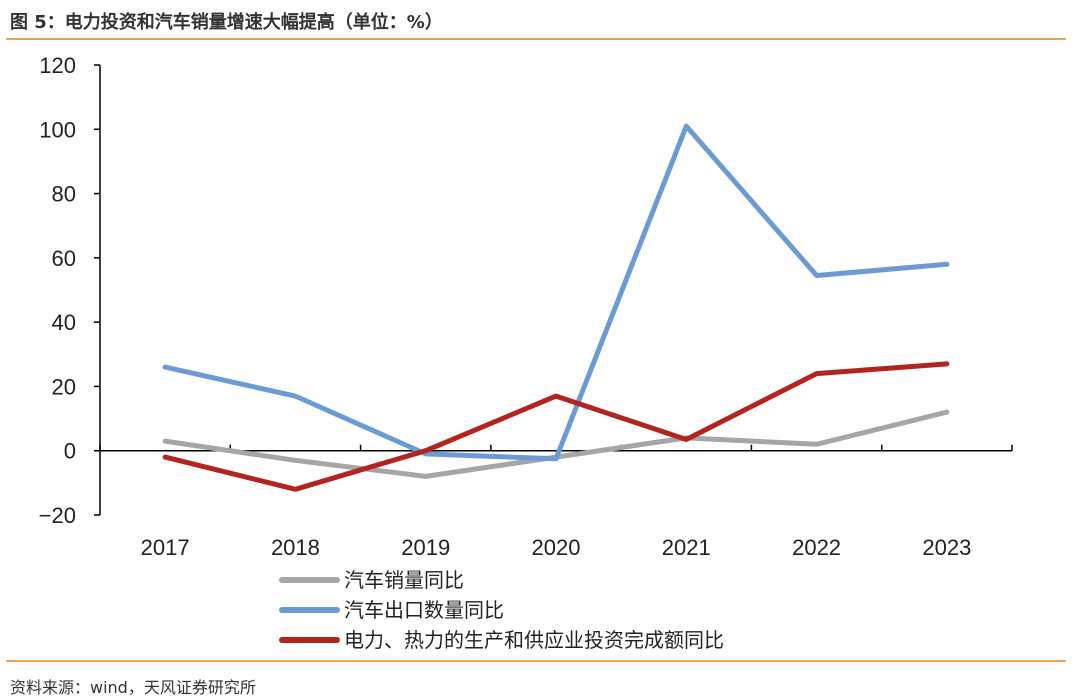 Image resolution: width=1080 pixels, height=700 pixels. What do you see at coordinates (70, 451) in the screenshot?
I see `y-tick-label: 0` at bounding box center [70, 451].